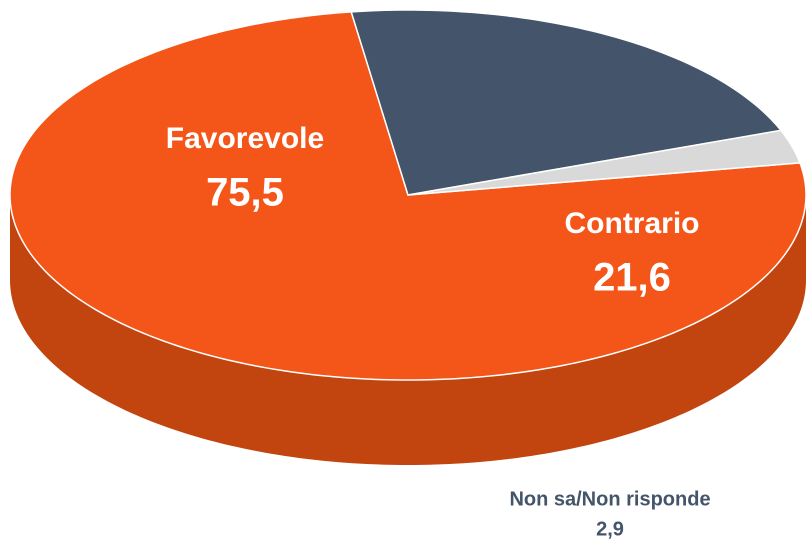 The height and width of the screenshot is (546, 809). What do you see at coordinates (632, 278) in the screenshot?
I see `value-label: 21,6` at bounding box center [632, 278].